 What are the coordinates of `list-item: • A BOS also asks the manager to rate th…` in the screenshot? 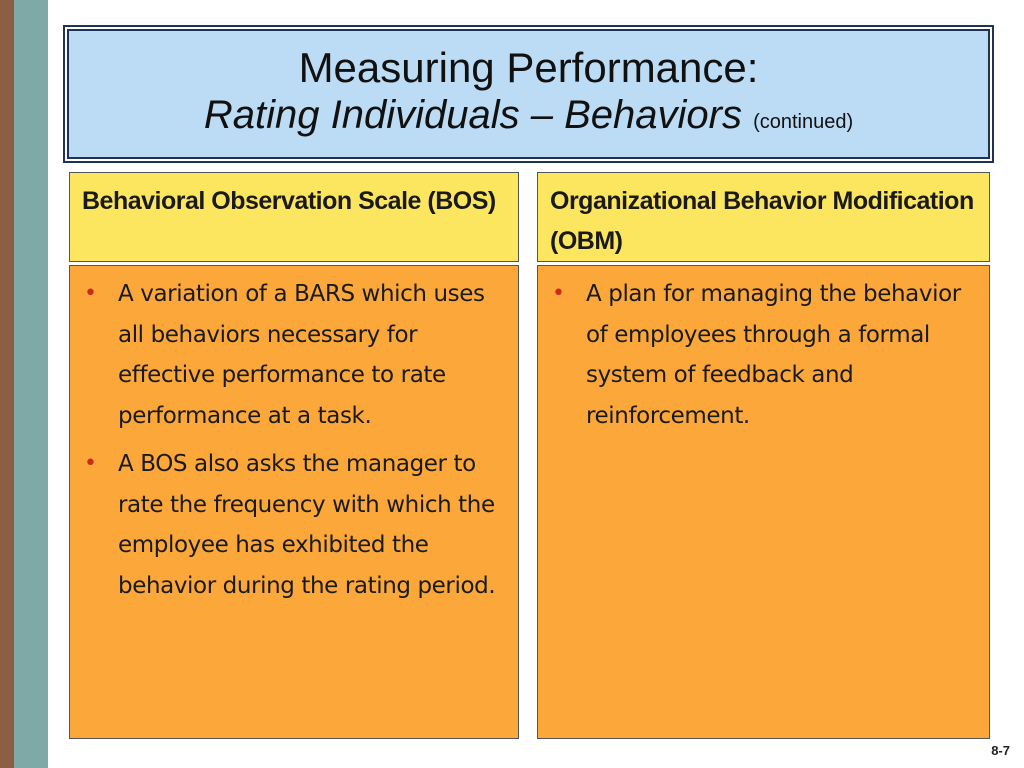 It's located at (294, 525).